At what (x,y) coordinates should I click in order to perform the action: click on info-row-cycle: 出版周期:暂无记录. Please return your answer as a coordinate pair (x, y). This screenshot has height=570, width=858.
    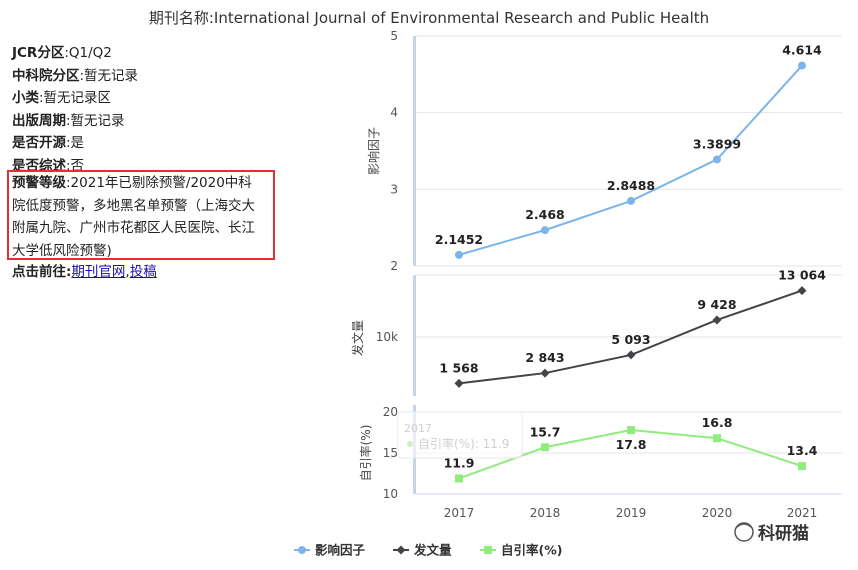
    Looking at the image, I should click on (68, 120).